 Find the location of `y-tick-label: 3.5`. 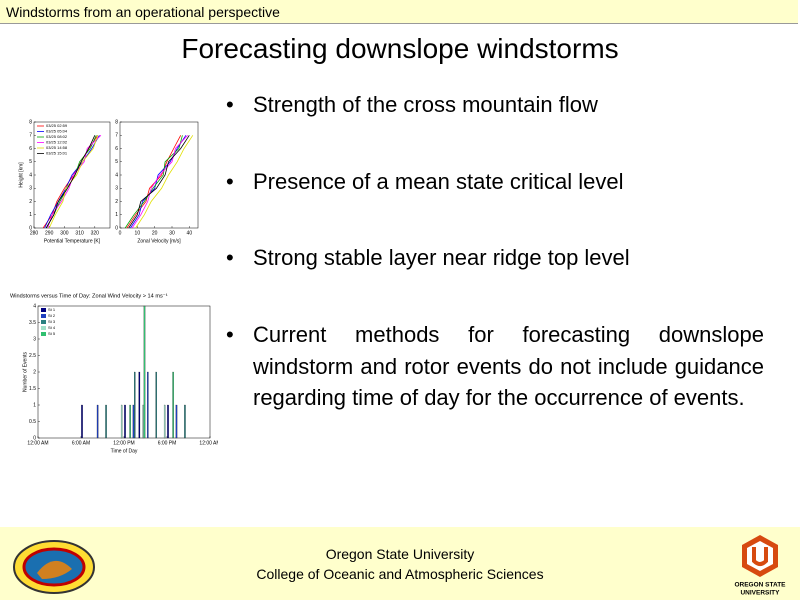

y-tick-label: 3.5 is located at coordinates (32, 323).